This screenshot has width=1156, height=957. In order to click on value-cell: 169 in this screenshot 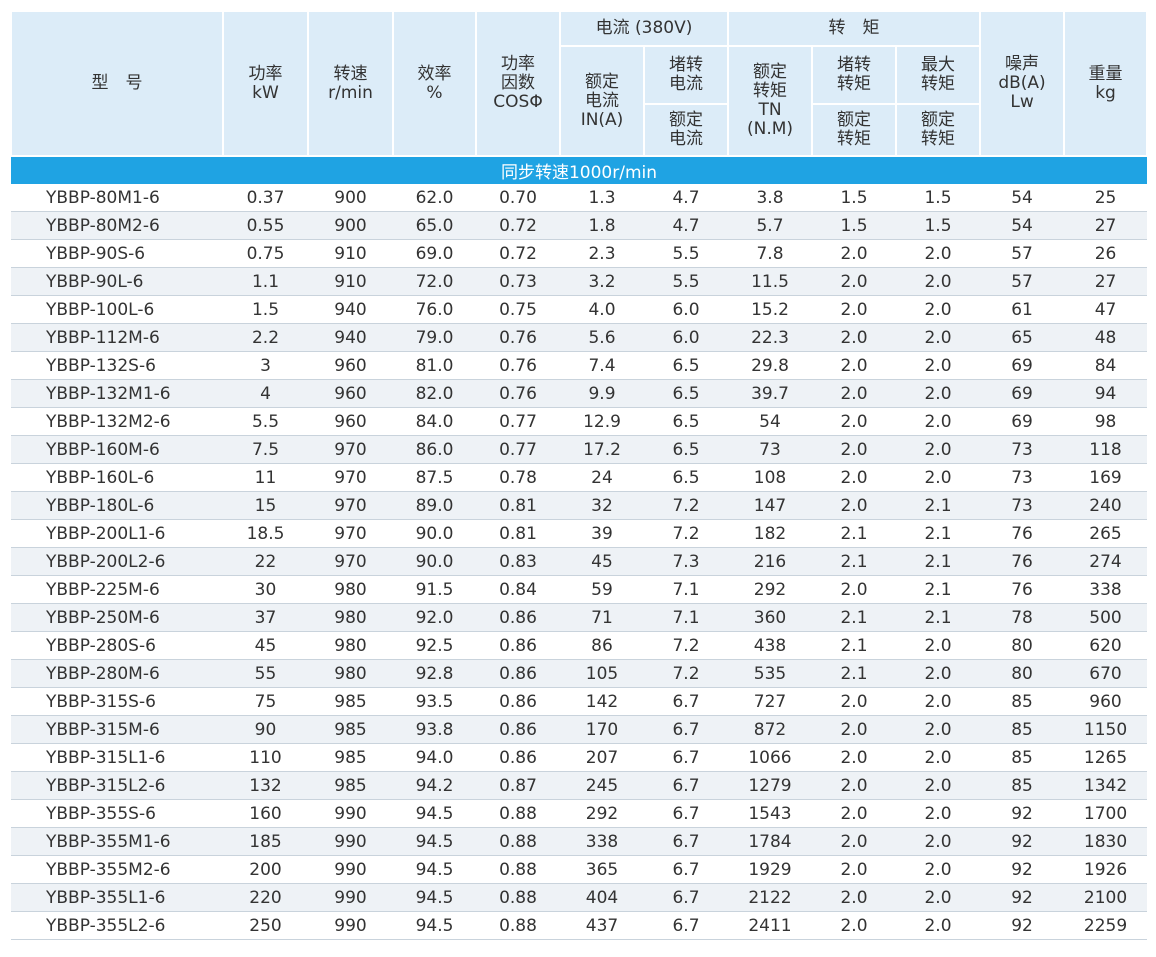, I will do `click(1106, 477)`.